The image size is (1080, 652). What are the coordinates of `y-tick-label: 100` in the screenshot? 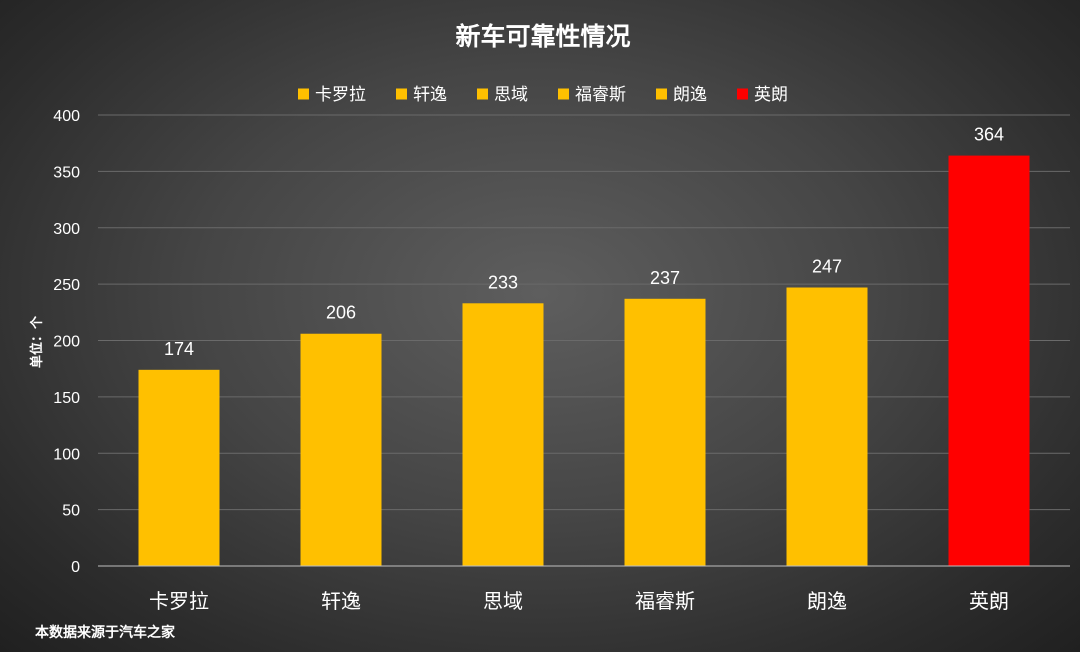 It's located at (66, 454).